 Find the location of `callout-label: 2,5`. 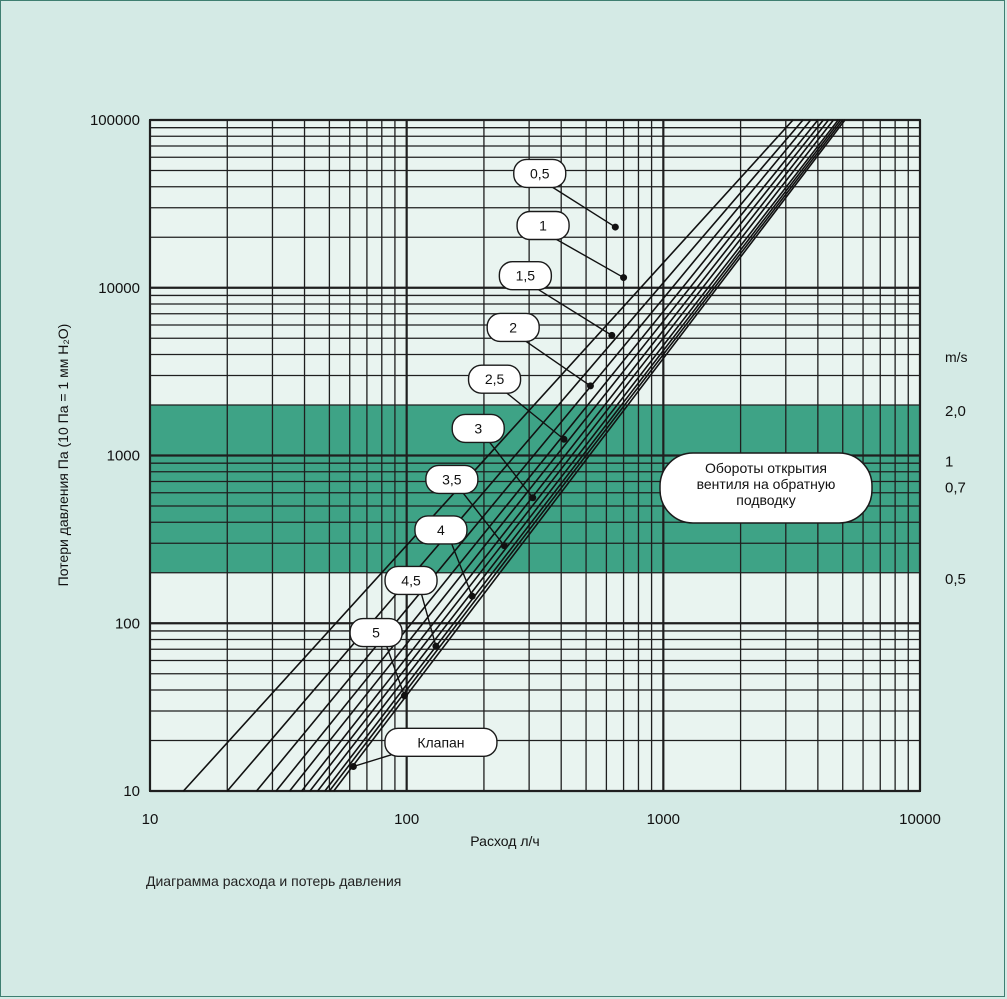

callout-label: 2,5 is located at coordinates (495, 379).